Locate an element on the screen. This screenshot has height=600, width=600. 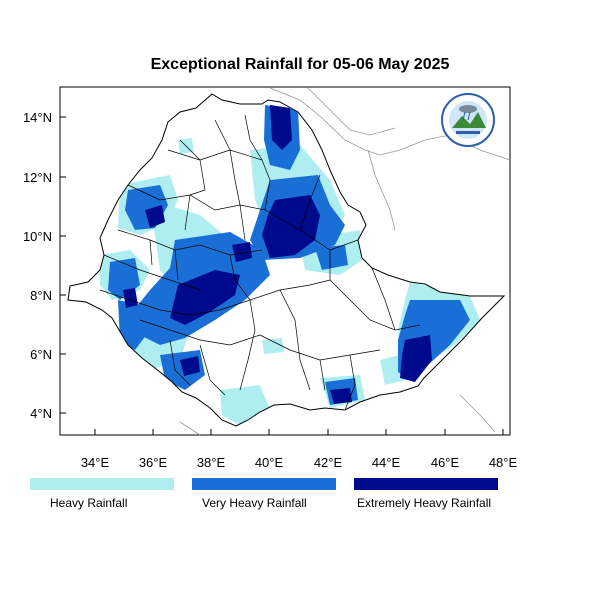
y-tick-label: 8°N is located at coordinates (41, 295).